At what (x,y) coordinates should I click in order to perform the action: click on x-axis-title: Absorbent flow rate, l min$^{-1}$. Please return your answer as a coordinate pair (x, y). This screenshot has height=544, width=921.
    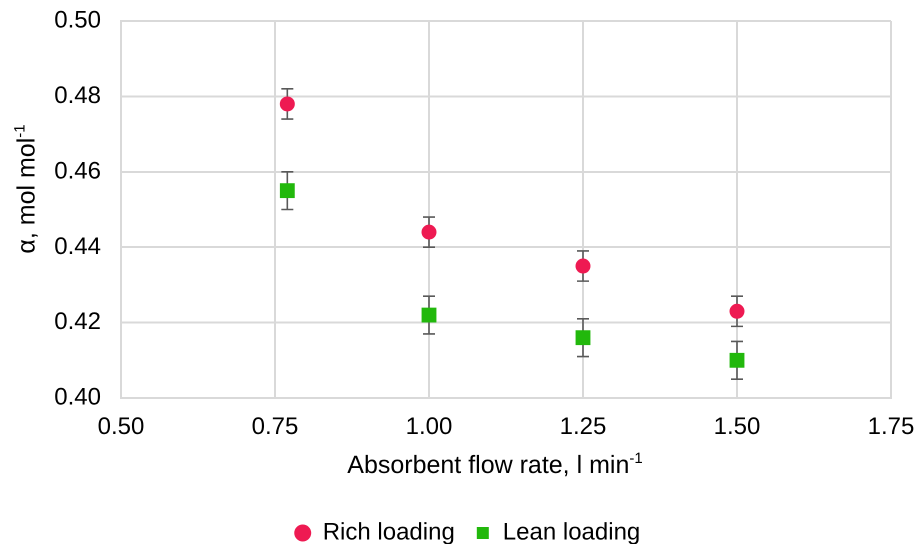
    Looking at the image, I should click on (495, 464).